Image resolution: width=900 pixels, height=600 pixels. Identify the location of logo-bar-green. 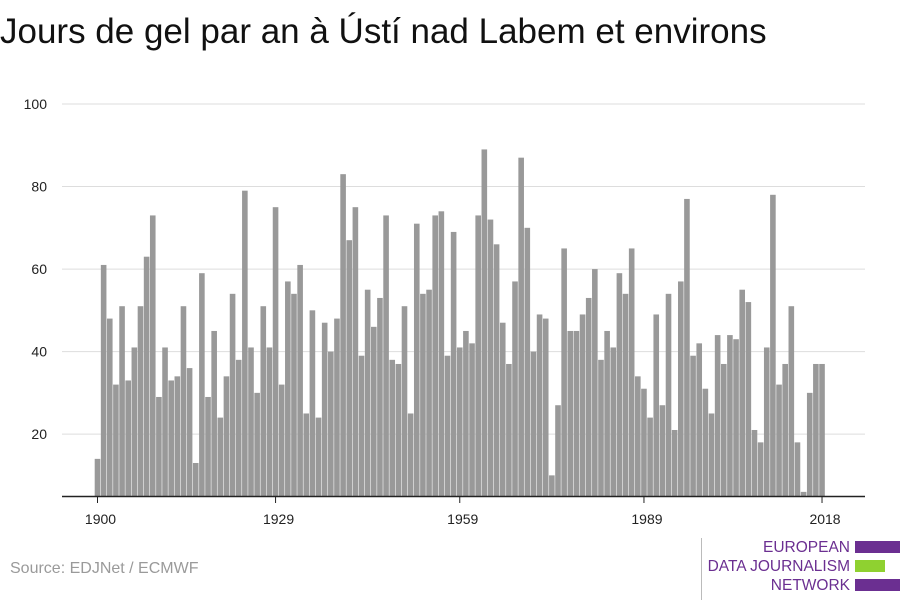
(870, 566).